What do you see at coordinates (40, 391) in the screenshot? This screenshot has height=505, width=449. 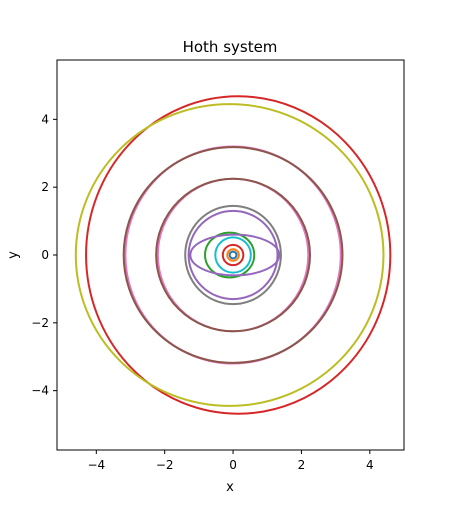 I see `y-tick-label: −4` at bounding box center [40, 391].